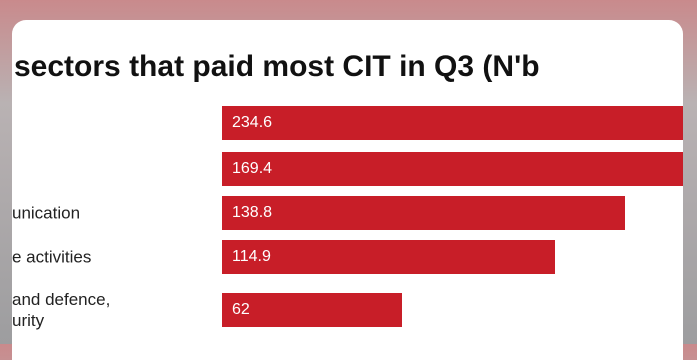 The height and width of the screenshot is (360, 697). I want to click on category-label: and defence, urity, so click(61, 310).